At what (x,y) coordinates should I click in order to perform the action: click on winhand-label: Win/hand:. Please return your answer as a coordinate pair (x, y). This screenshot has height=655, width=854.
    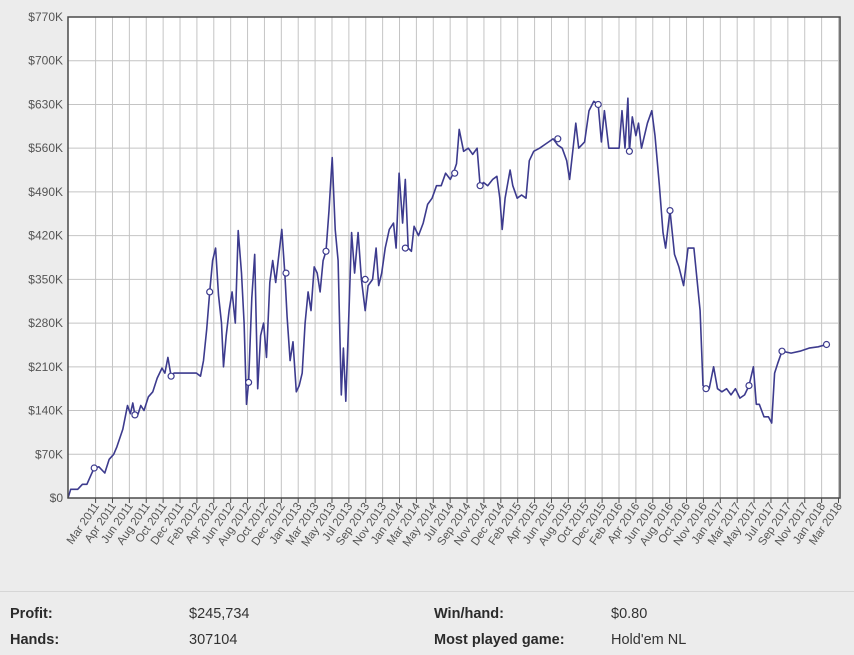
    Looking at the image, I should click on (469, 614).